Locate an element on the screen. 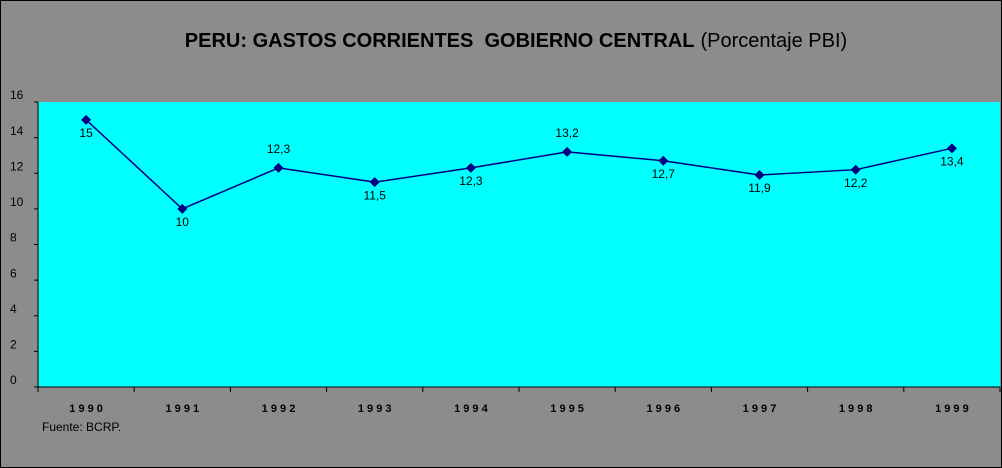 This screenshot has width=1002, height=468. data-label: 11,5 is located at coordinates (374, 195).